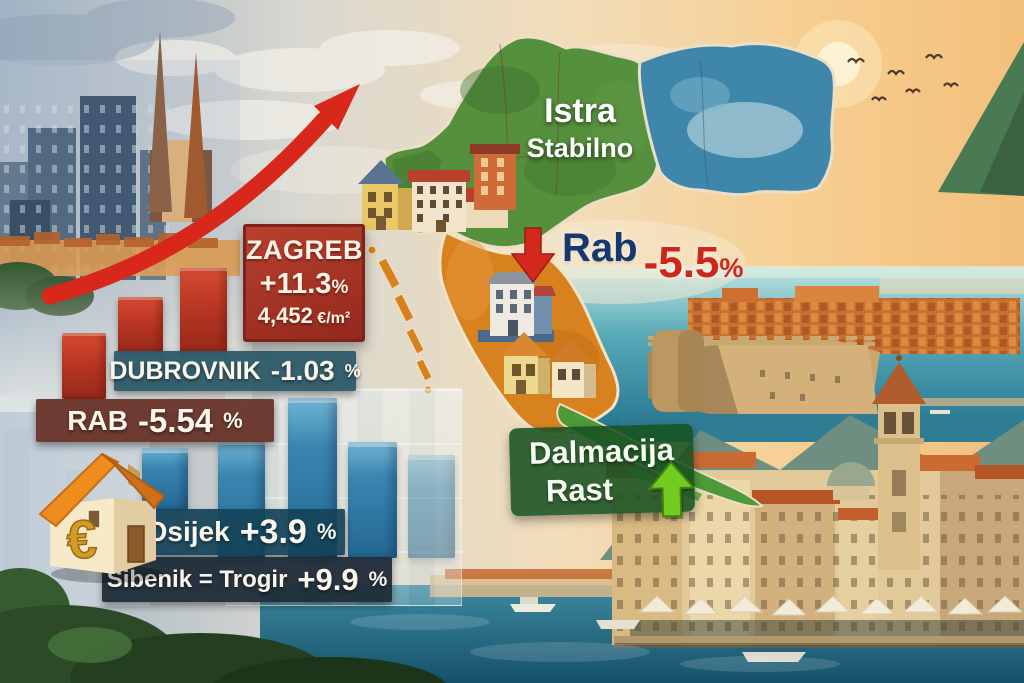  I want to click on zagreb-price: 4,452 €/m², so click(304, 316).